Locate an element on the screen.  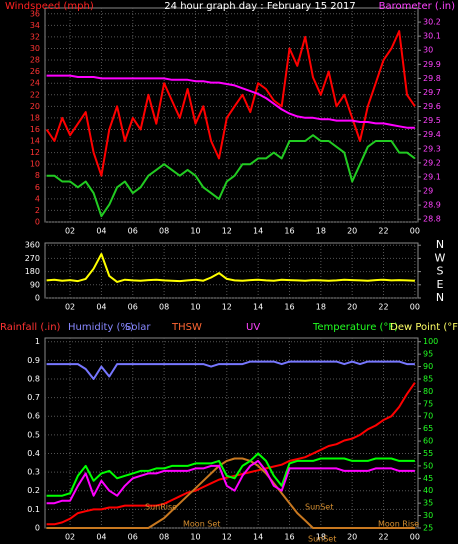
legend-label: Temperature (°F) is located at coordinates (355, 327).